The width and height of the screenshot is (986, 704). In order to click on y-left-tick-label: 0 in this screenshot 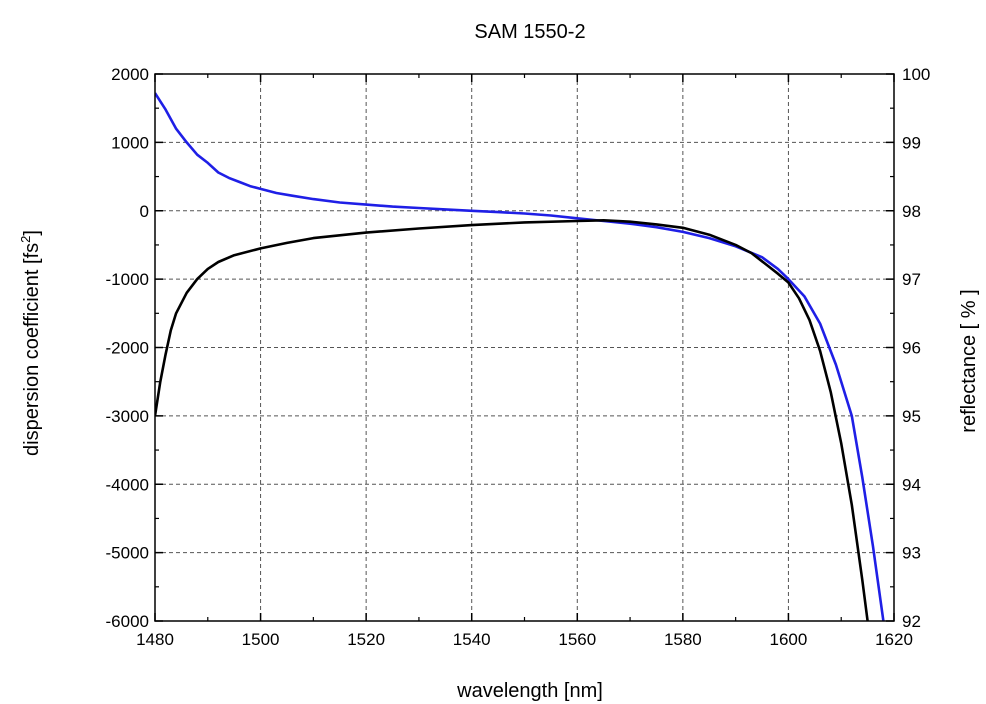, I will do `click(144, 211)`.